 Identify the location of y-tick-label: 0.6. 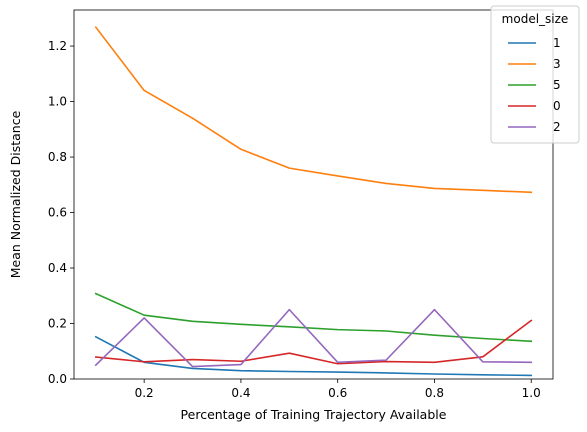
(57, 213).